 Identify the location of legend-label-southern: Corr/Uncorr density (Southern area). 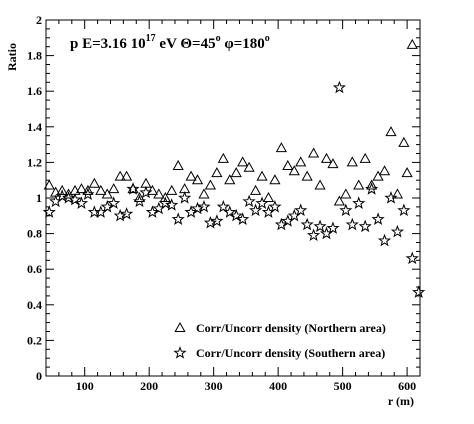
(290, 353).